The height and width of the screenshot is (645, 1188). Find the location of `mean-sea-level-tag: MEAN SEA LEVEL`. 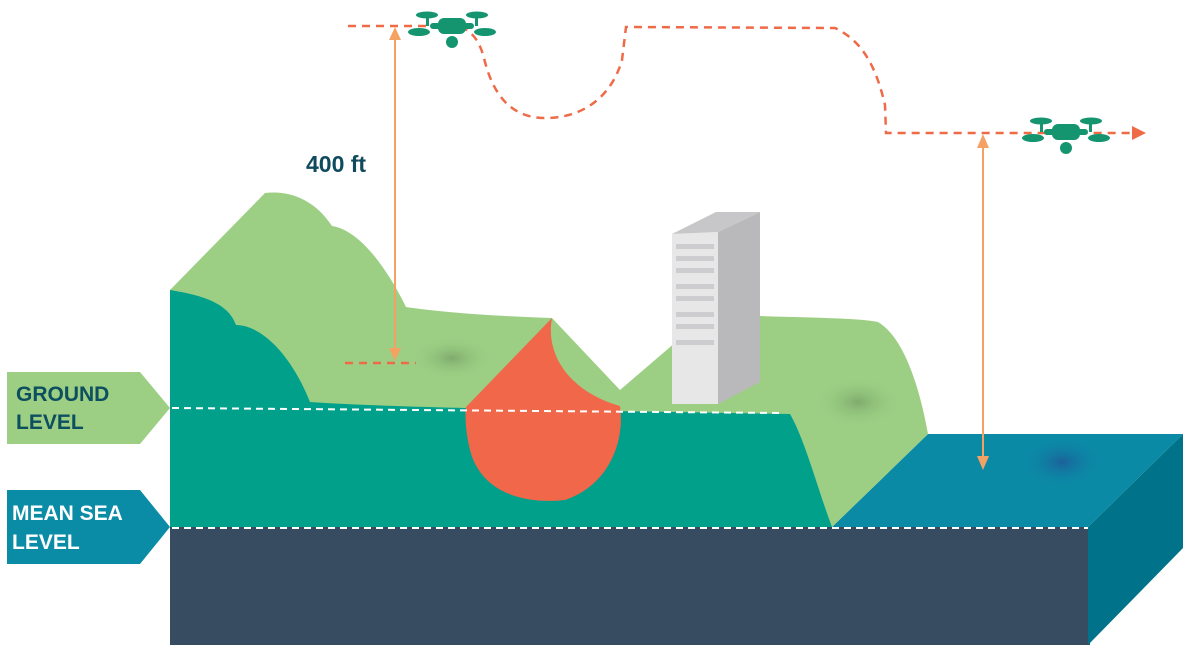

mean-sea-level-tag: MEAN SEA LEVEL is located at coordinates (88, 527).